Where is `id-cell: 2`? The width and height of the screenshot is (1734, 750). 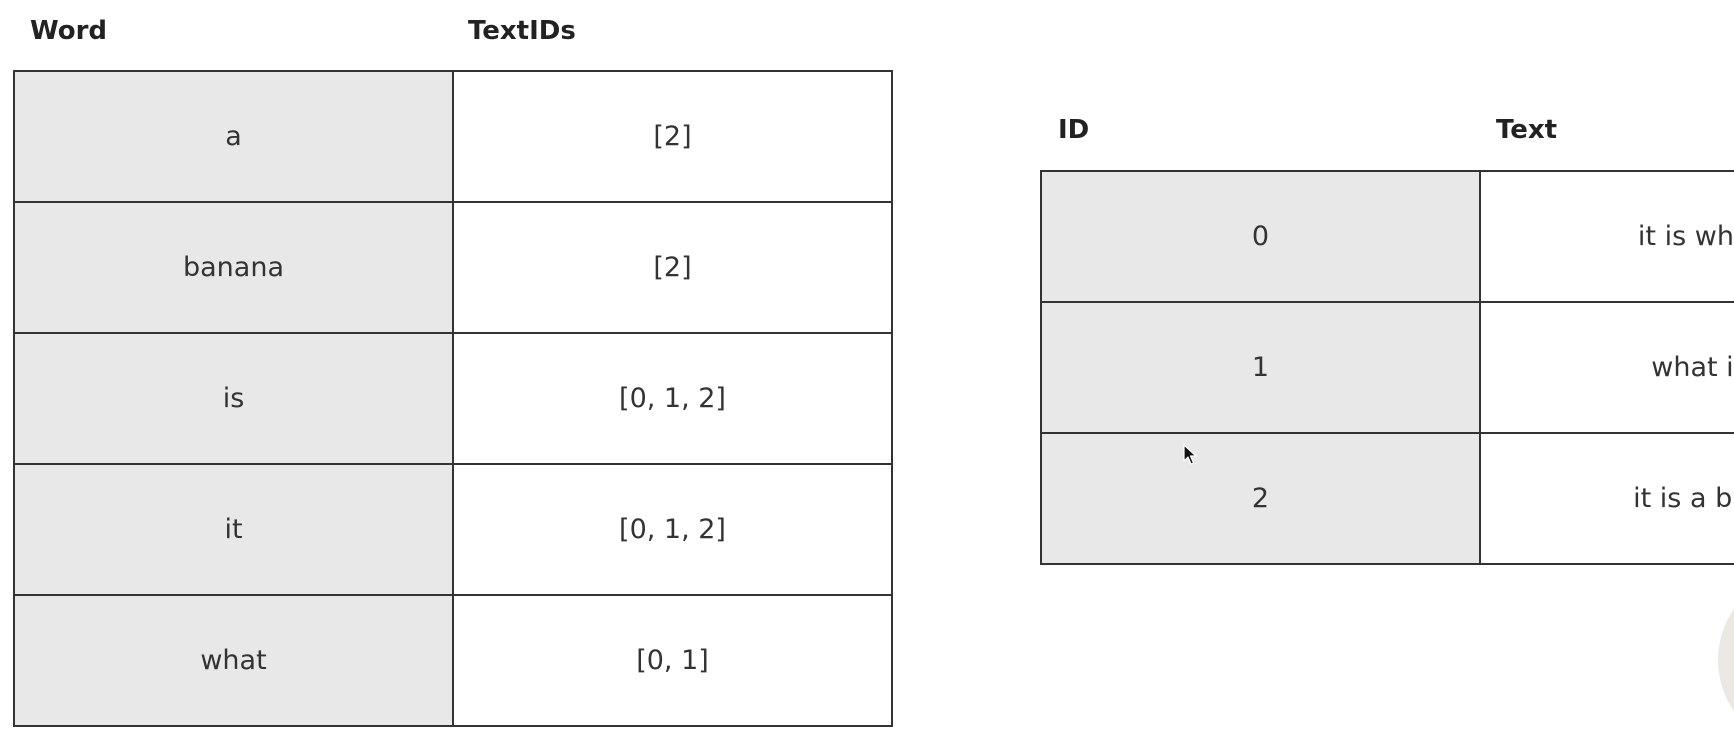 id-cell: 2 is located at coordinates (1260, 498).